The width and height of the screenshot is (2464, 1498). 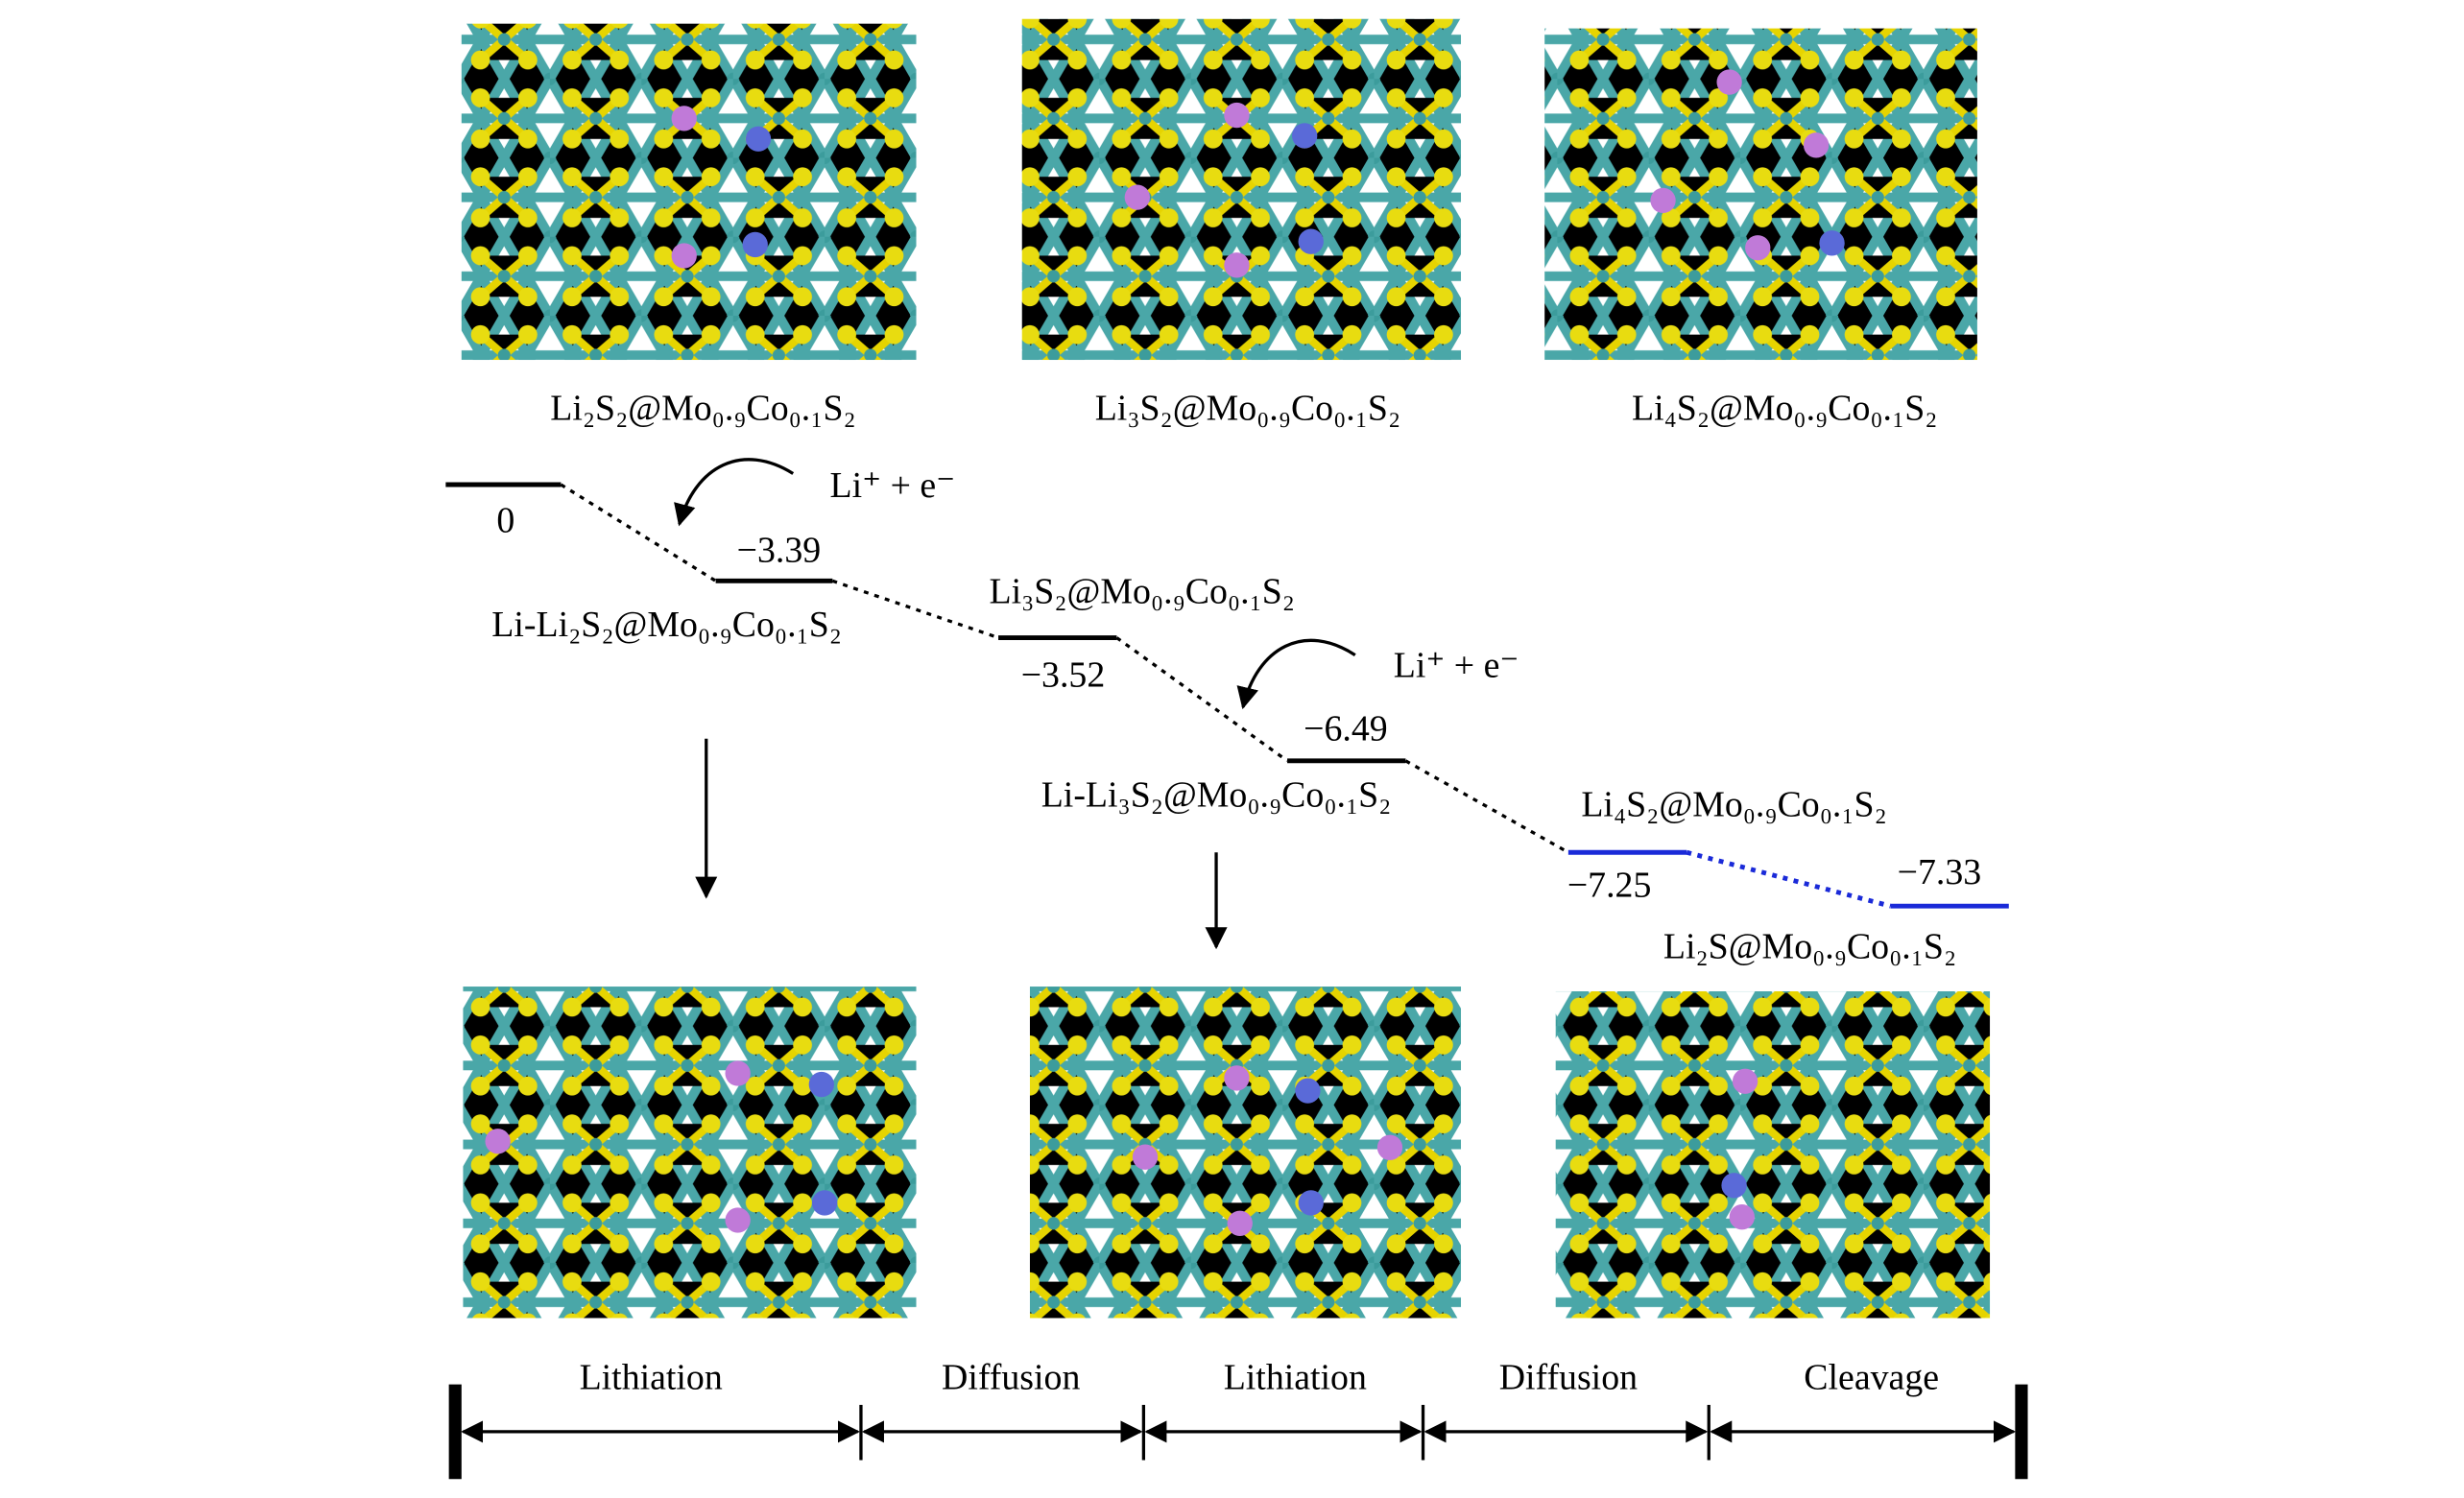 What do you see at coordinates (1733, 804) in the screenshot?
I see `state-label: Li₄S₂@Mo₀.₉Co₀.₁S₂` at bounding box center [1733, 804].